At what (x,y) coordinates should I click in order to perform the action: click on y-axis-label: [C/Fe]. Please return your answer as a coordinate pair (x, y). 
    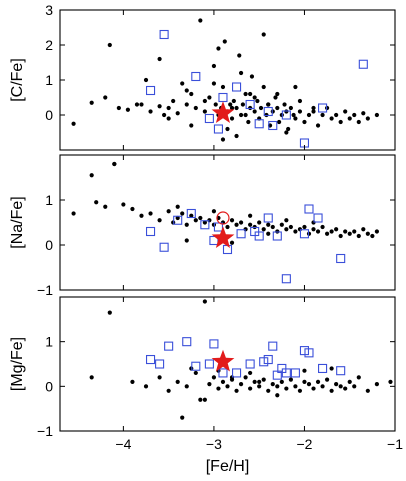
    Looking at the image, I should click on (17, 80).